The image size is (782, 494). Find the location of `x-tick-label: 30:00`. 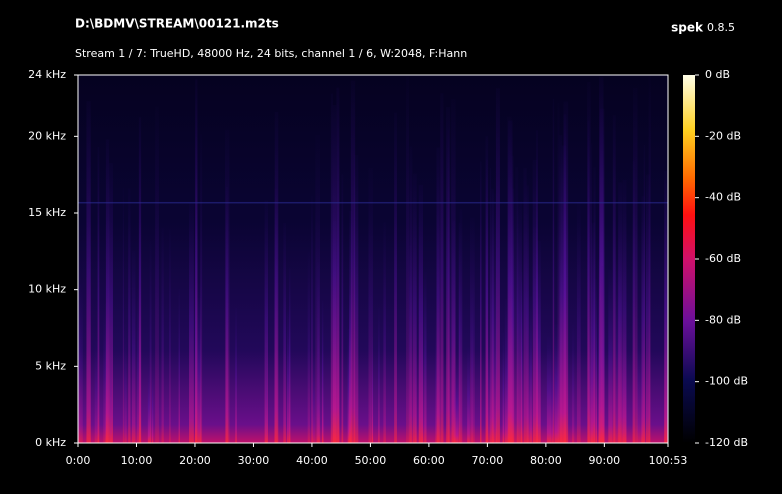

x-tick-label: 30:00 is located at coordinates (254, 460).